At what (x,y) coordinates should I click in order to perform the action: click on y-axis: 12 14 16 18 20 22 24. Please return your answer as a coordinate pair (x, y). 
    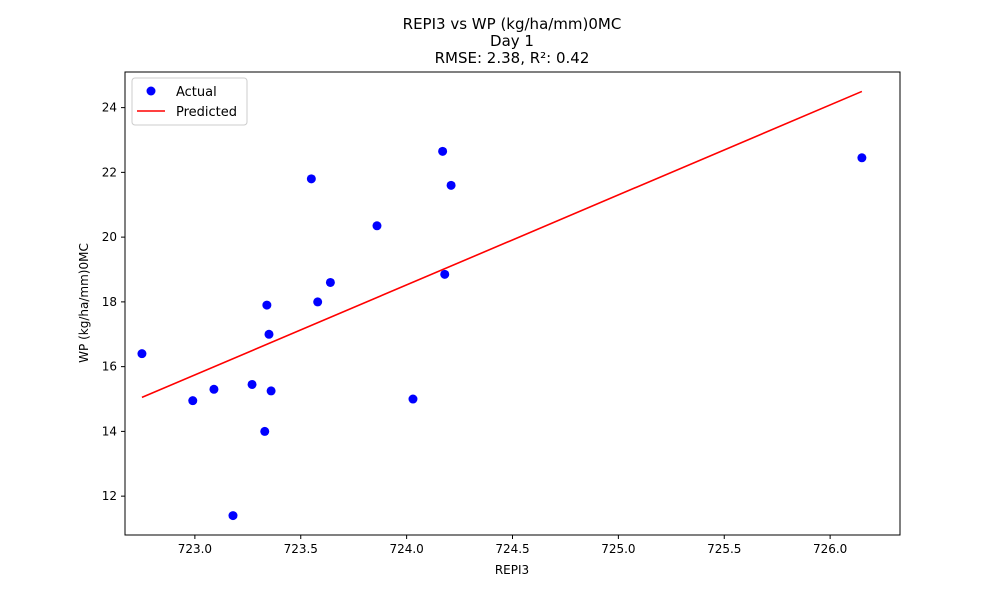
    Looking at the image, I should click on (113, 302).